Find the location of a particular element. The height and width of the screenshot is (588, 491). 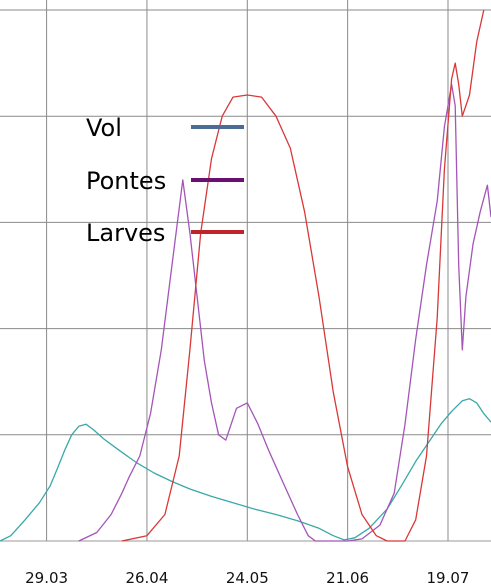

x-tick-label-2: 24.05 is located at coordinates (247, 578).